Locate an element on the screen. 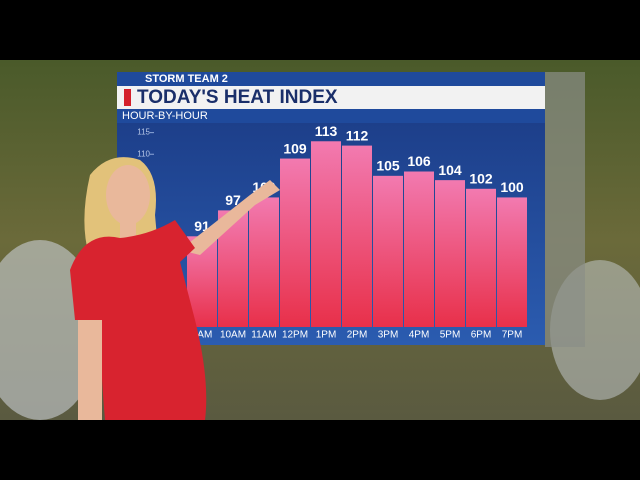  value-label: 102 is located at coordinates (481, 178).